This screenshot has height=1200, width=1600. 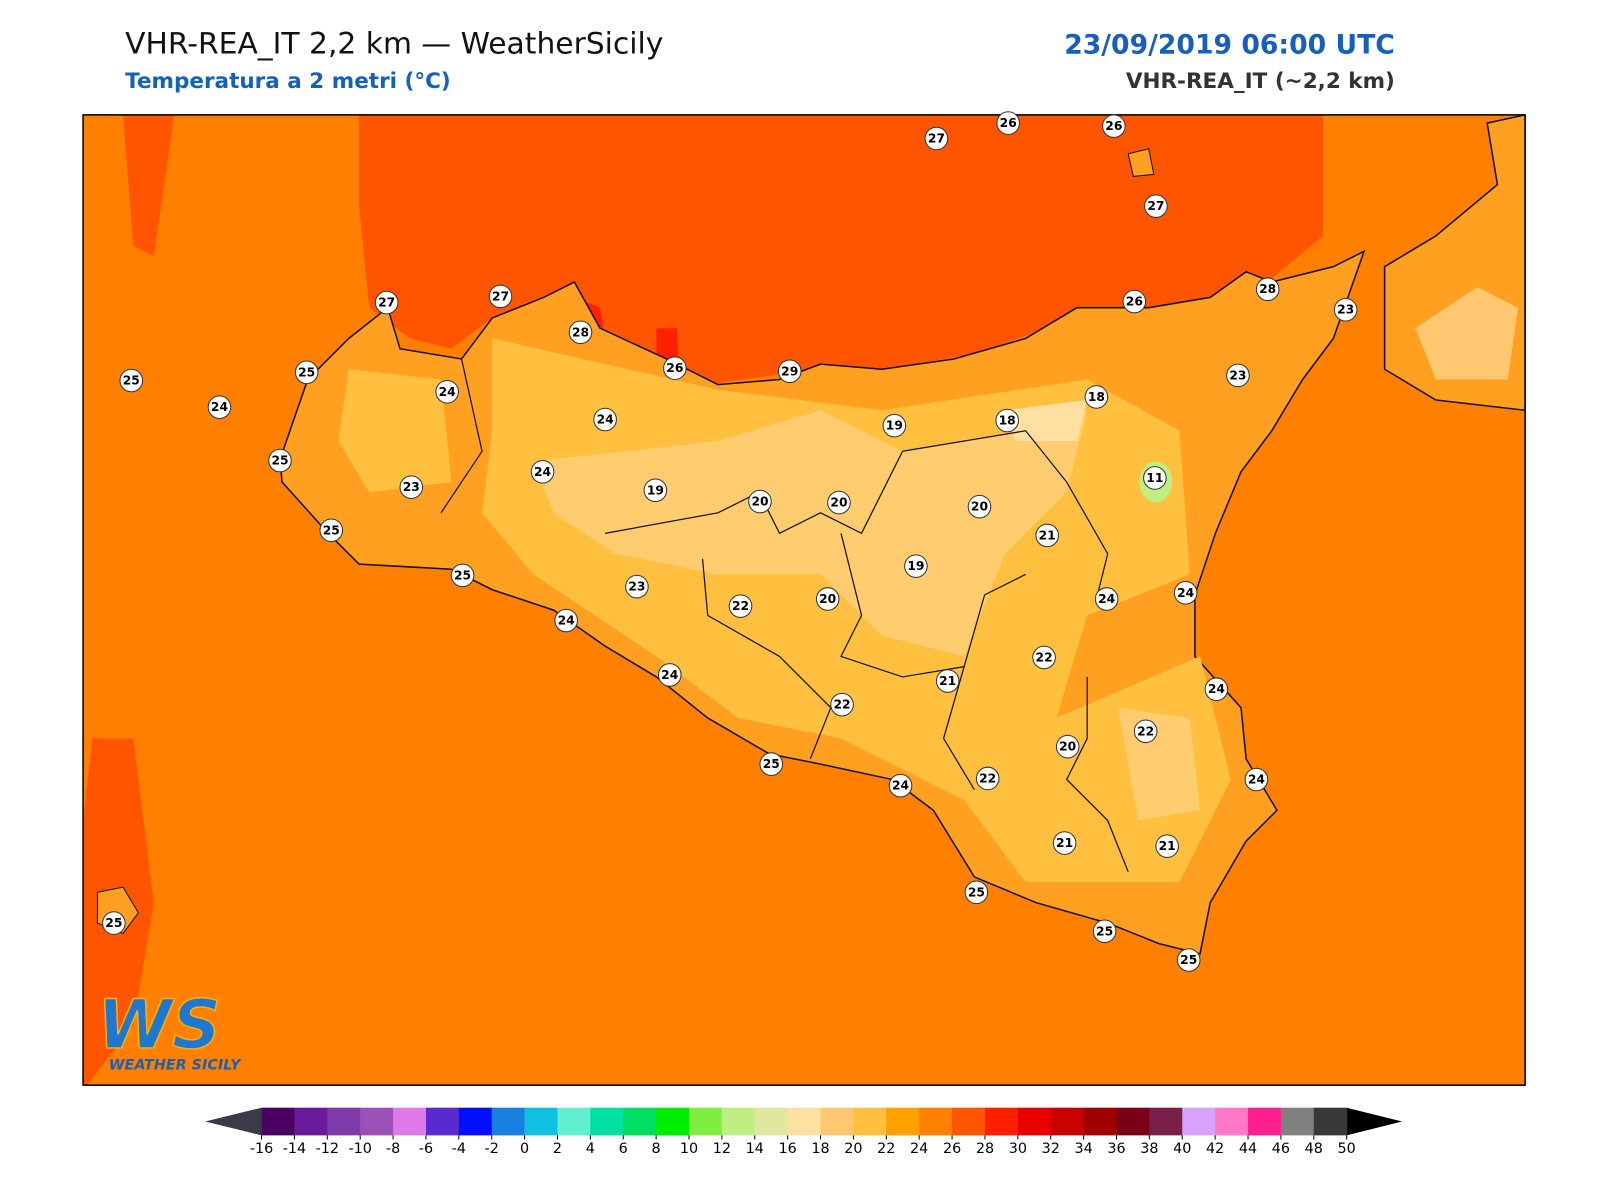 I want to click on colorbar-tick-label: -6, so click(x=426, y=1149).